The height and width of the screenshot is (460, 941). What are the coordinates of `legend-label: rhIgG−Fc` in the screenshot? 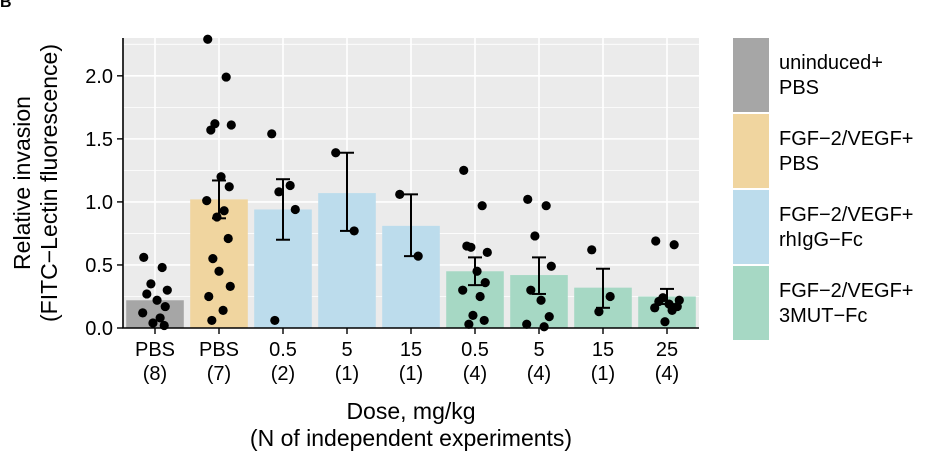 It's located at (821, 240).